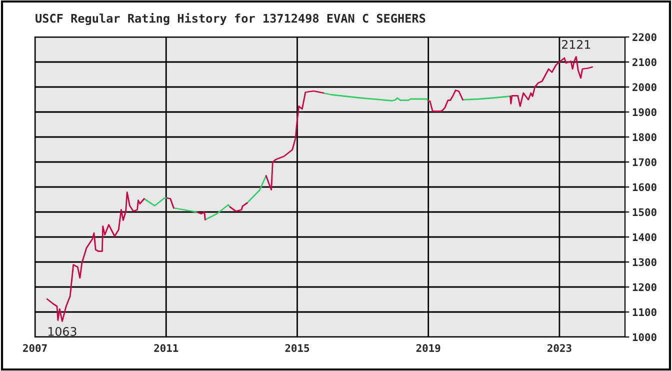  I want to click on y-tick-label: 2000, so click(644, 87).